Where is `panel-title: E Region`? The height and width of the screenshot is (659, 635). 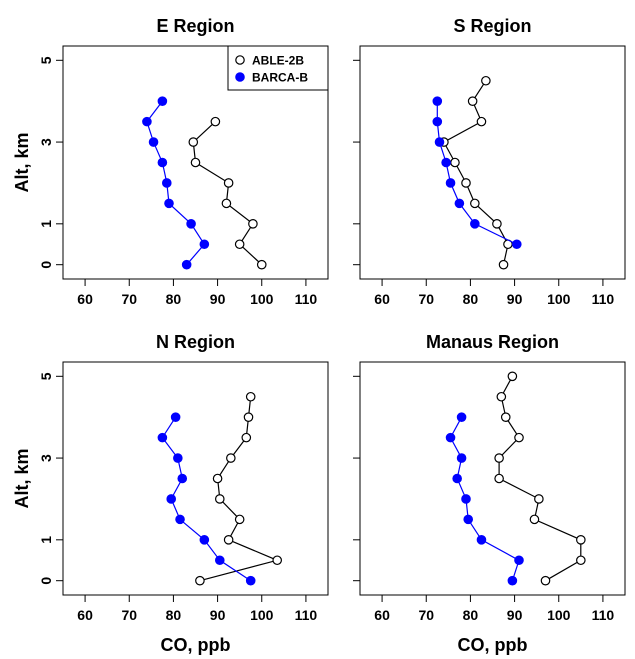
panel-title: E Region is located at coordinates (195, 26).